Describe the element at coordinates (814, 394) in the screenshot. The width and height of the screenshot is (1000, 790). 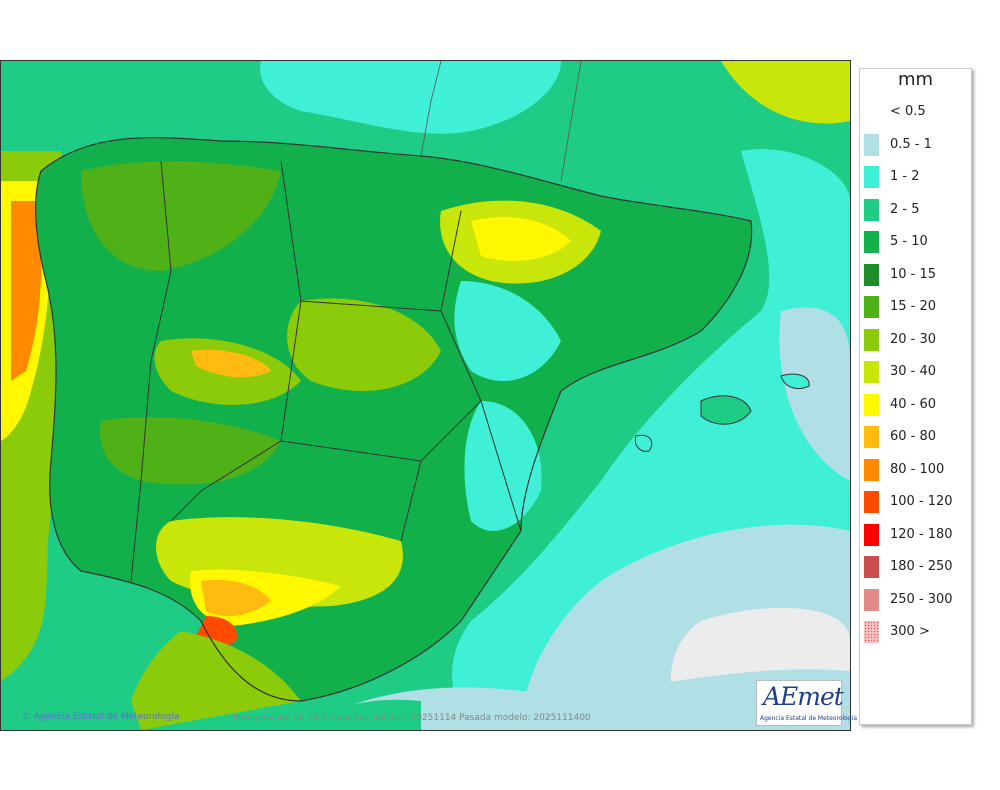
I see `sea-very-low-zone-east` at that location.